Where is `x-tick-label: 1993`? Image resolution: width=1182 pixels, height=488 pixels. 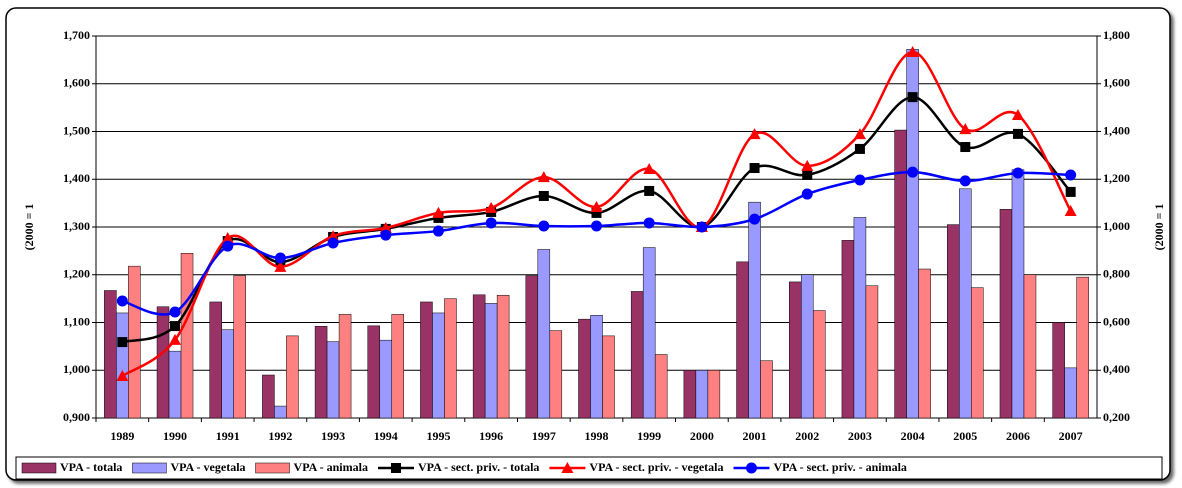 x-tick-label: 1993 is located at coordinates (333, 436).